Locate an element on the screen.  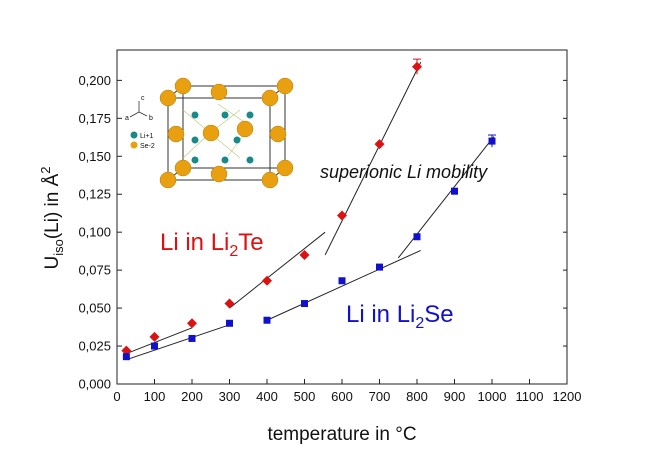
legend-se-dot is located at coordinates (134, 145).